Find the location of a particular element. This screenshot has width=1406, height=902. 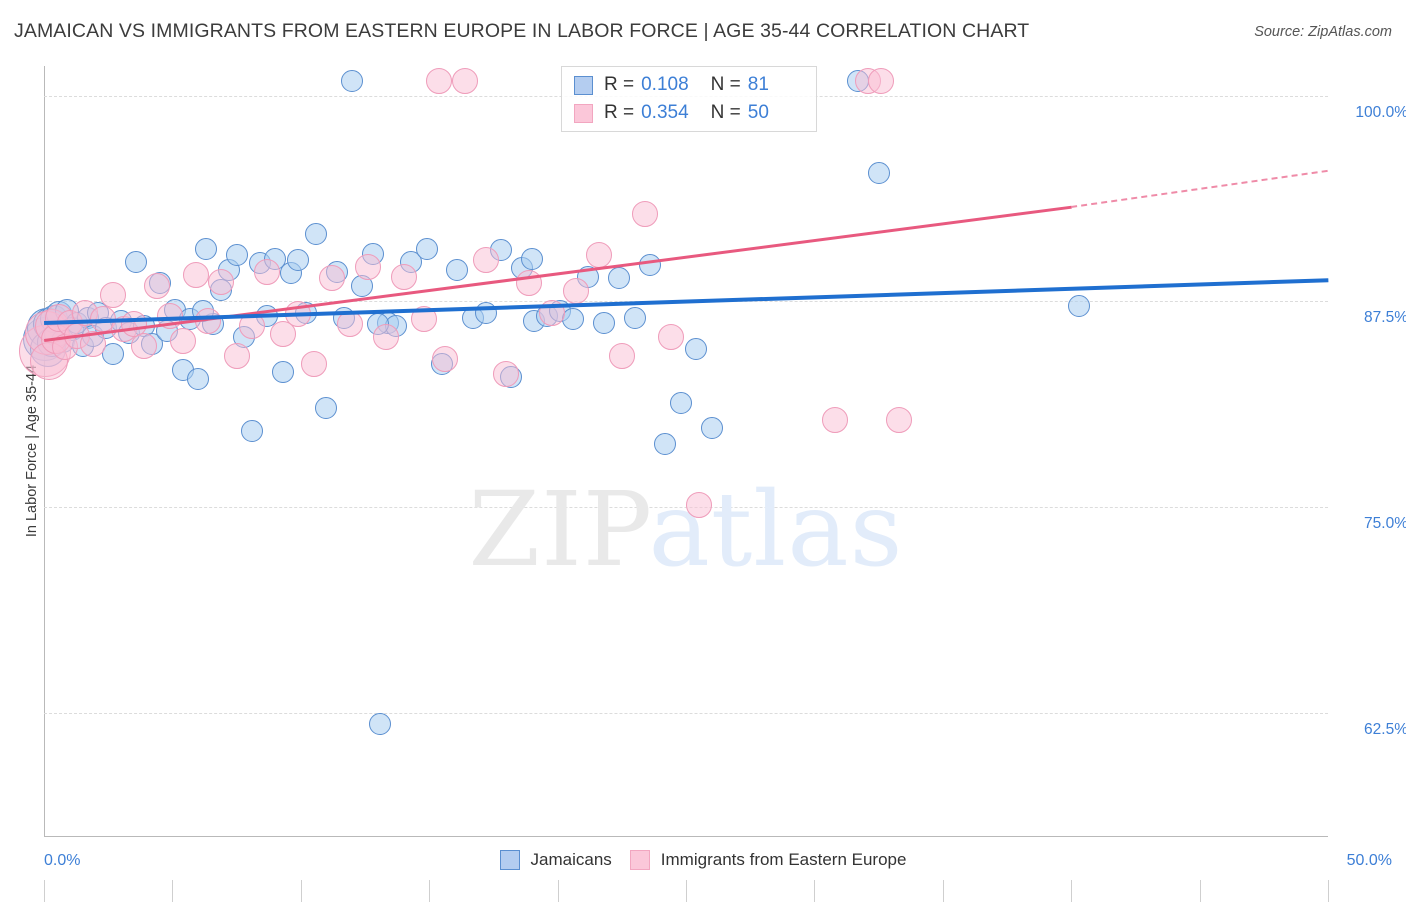

watermark-atlas: atlas is located at coordinates (776, 530).